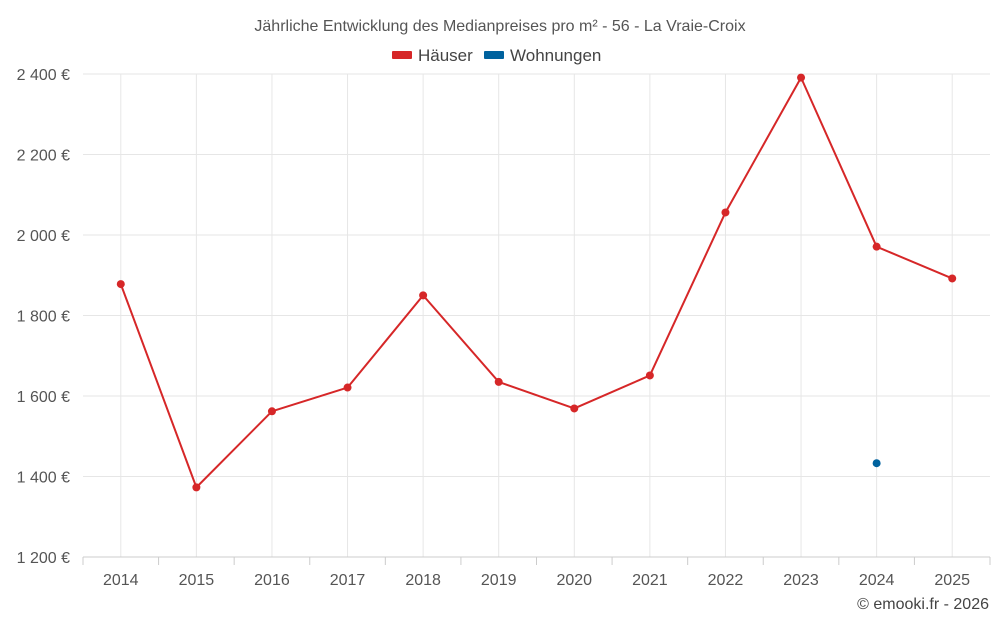  Describe the element at coordinates (801, 580) in the screenshot. I see `x-tick-label: 2023` at that location.